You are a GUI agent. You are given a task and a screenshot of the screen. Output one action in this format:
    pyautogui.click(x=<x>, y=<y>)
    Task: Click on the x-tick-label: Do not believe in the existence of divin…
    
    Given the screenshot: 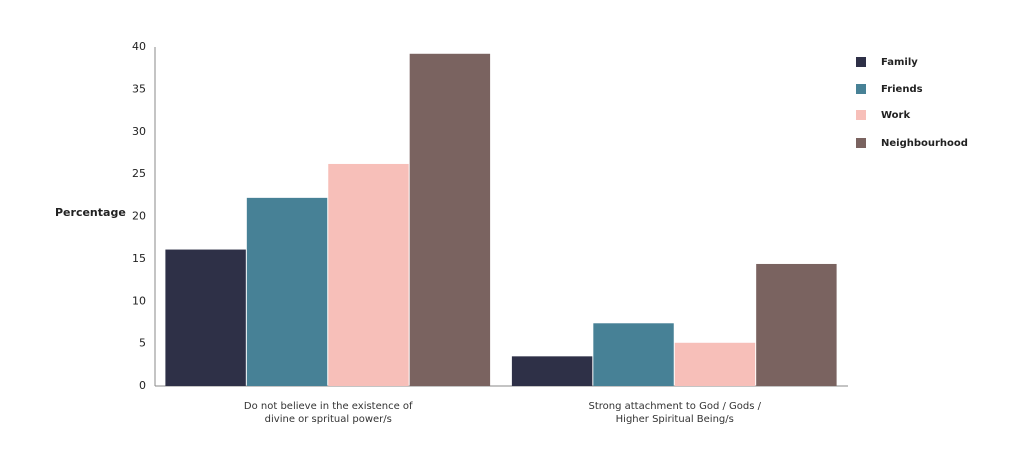 What is the action you would take?
    pyautogui.click(x=328, y=413)
    